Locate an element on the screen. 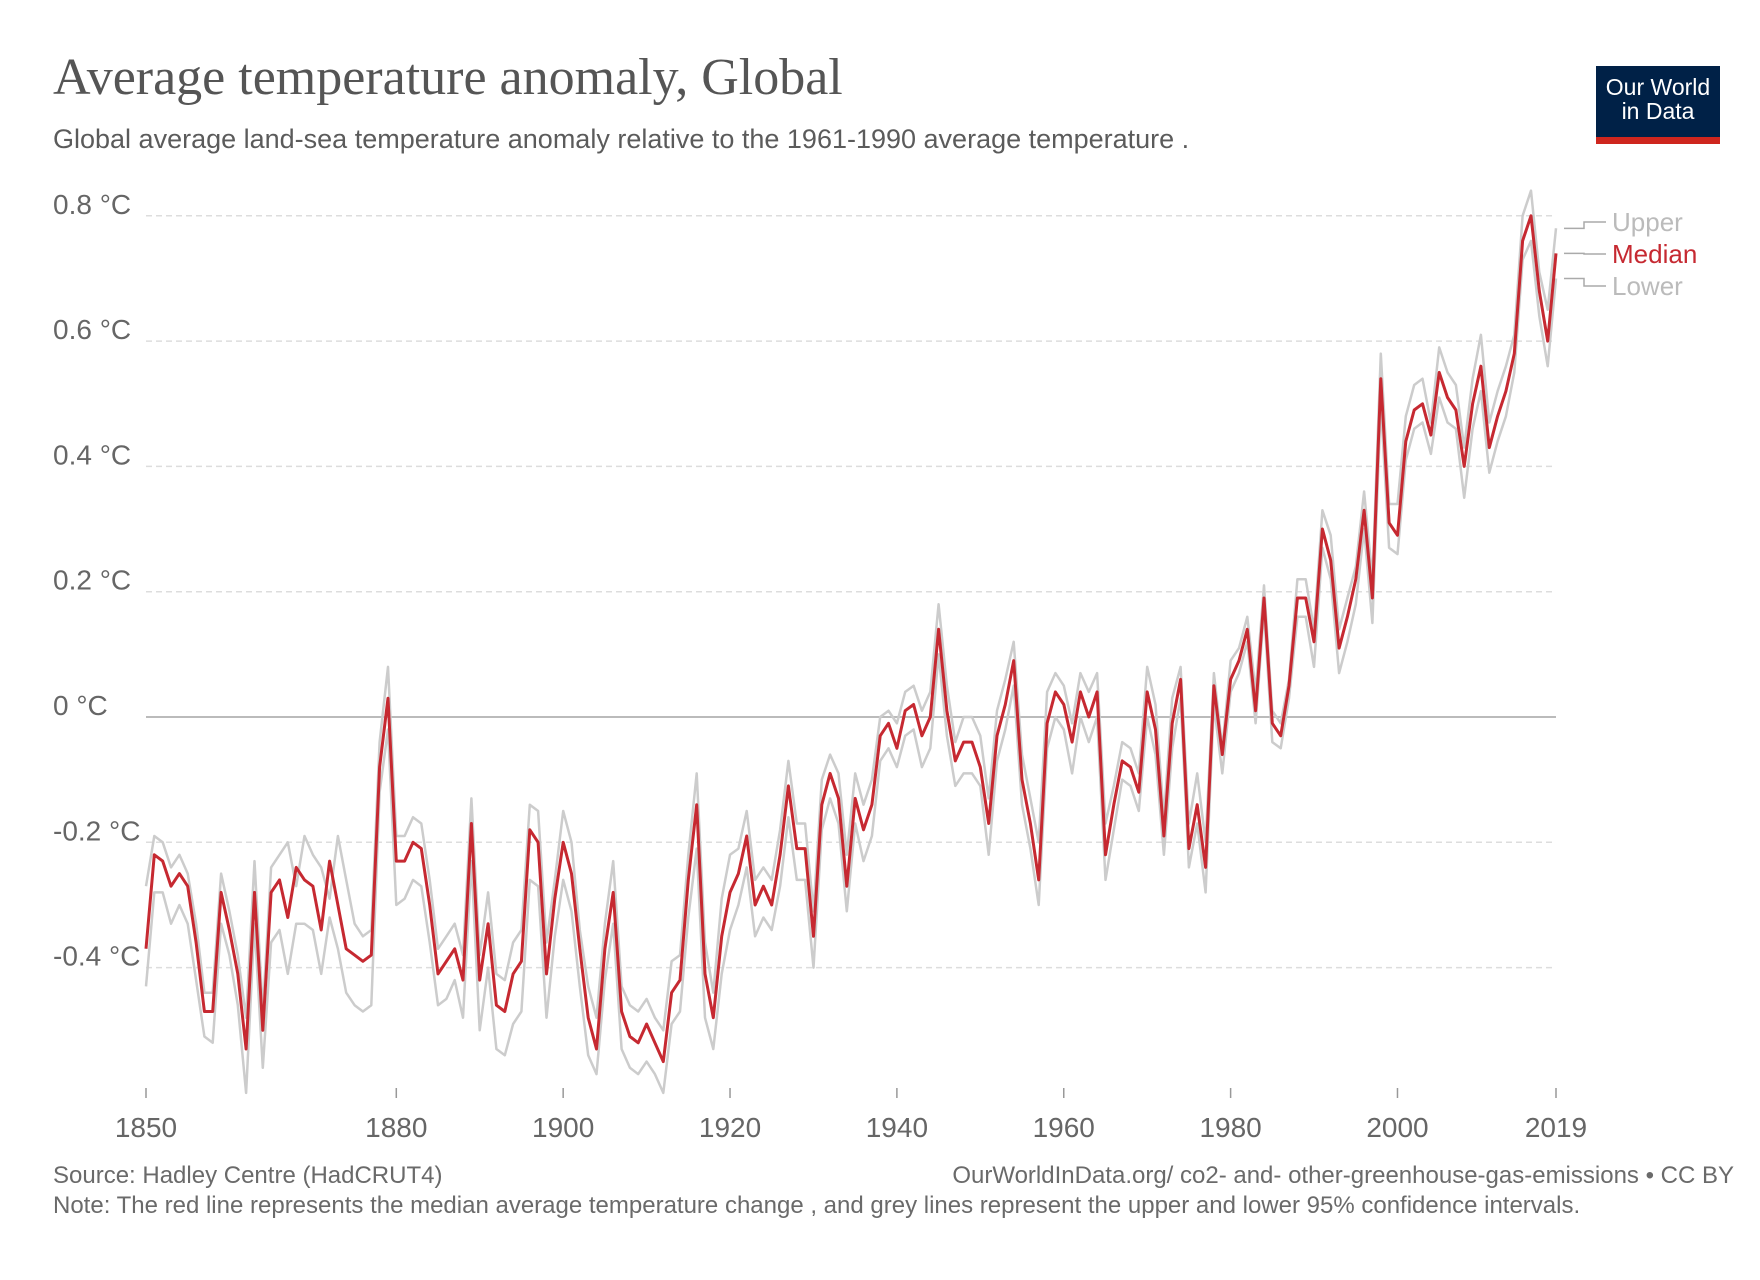  y-tick-label: 0 °C is located at coordinates (80, 705).